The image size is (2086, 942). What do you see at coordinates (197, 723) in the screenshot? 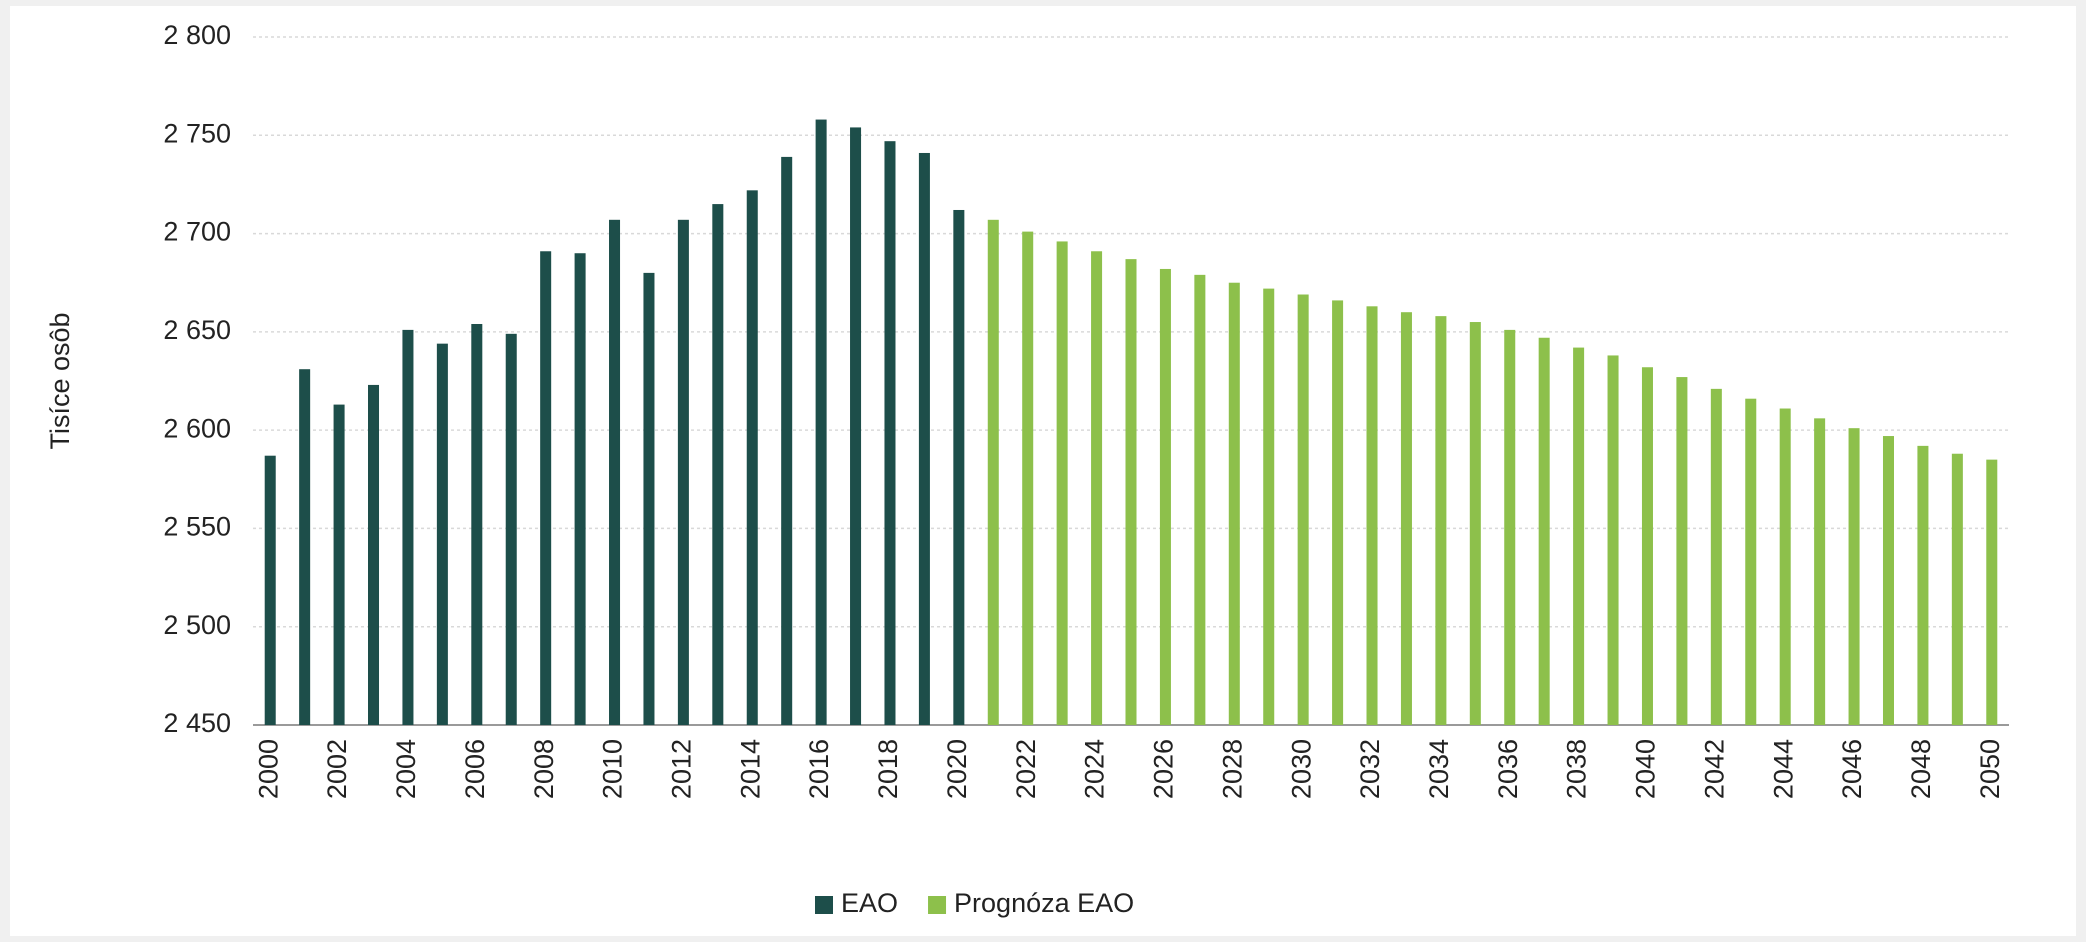
I see `y-tick-label: 2 450` at bounding box center [197, 723].